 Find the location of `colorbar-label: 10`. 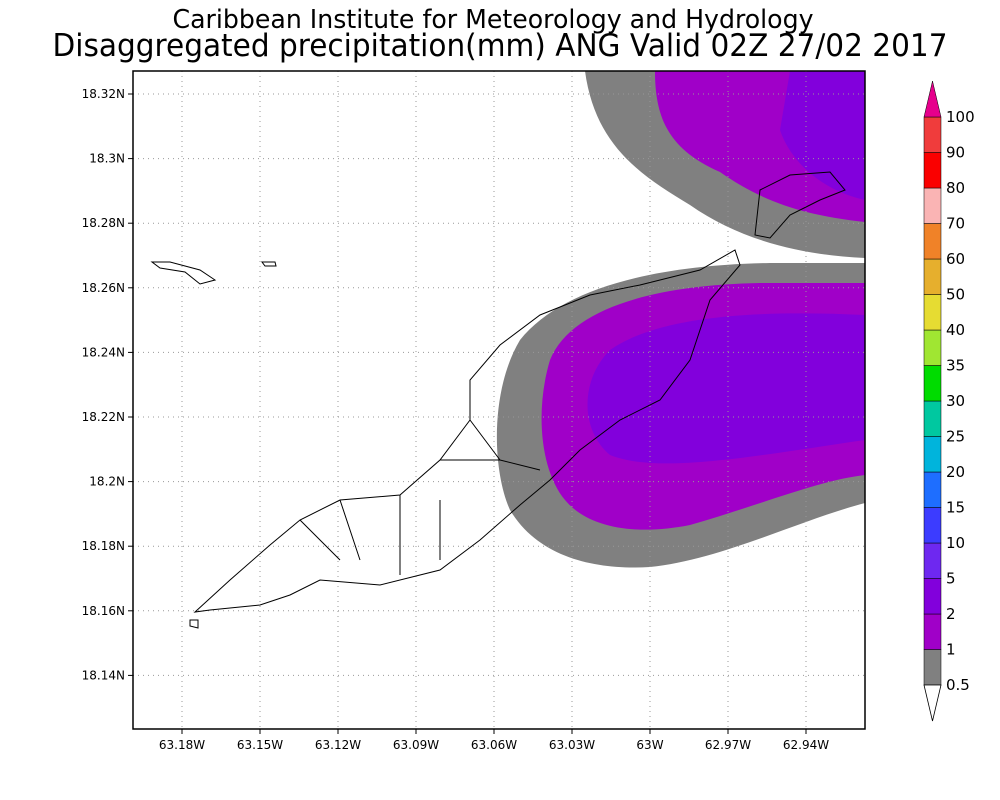

colorbar-label: 10 is located at coordinates (955, 543).